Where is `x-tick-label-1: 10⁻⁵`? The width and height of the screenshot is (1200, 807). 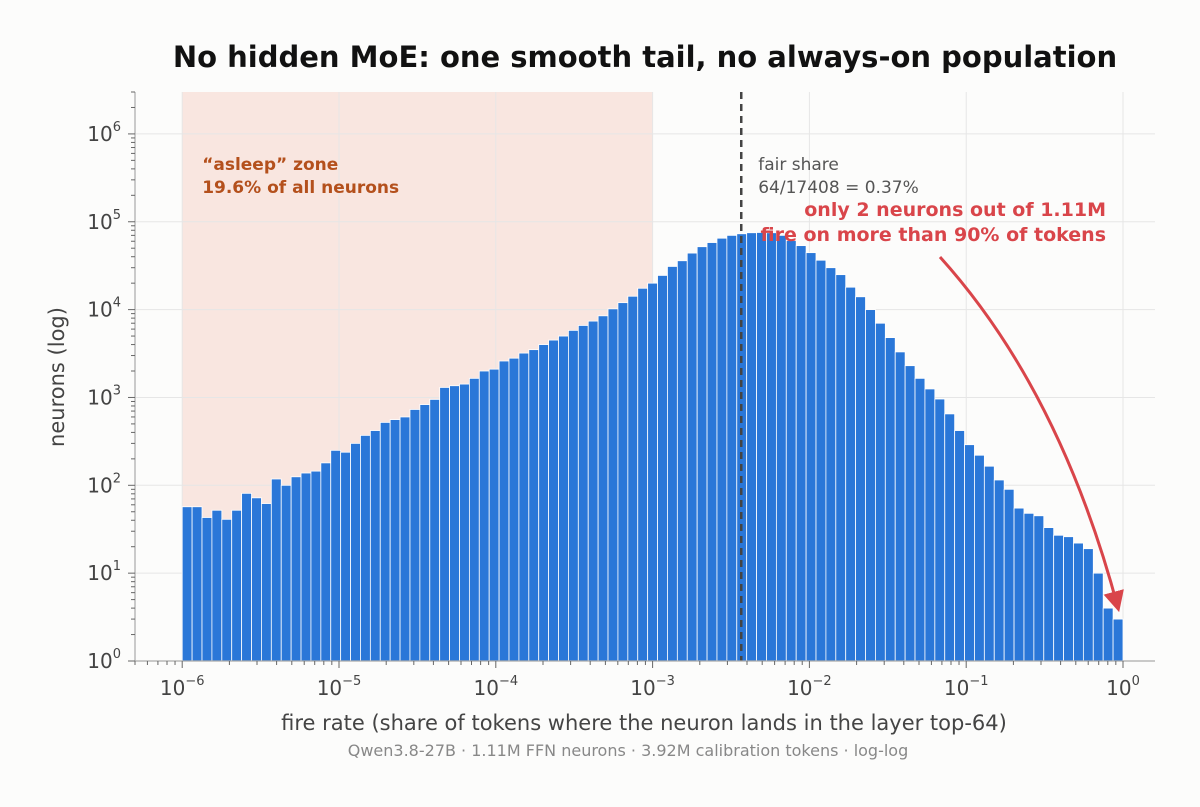
x-tick-label-1: 10⁻⁵ is located at coordinates (339, 687).